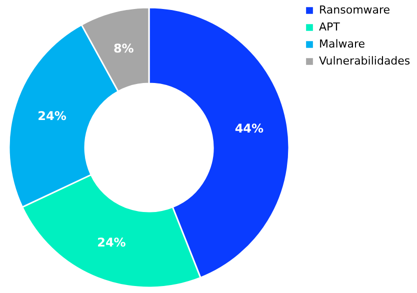 The height and width of the screenshot is (293, 417). I want to click on data-label: 44%, so click(249, 128).